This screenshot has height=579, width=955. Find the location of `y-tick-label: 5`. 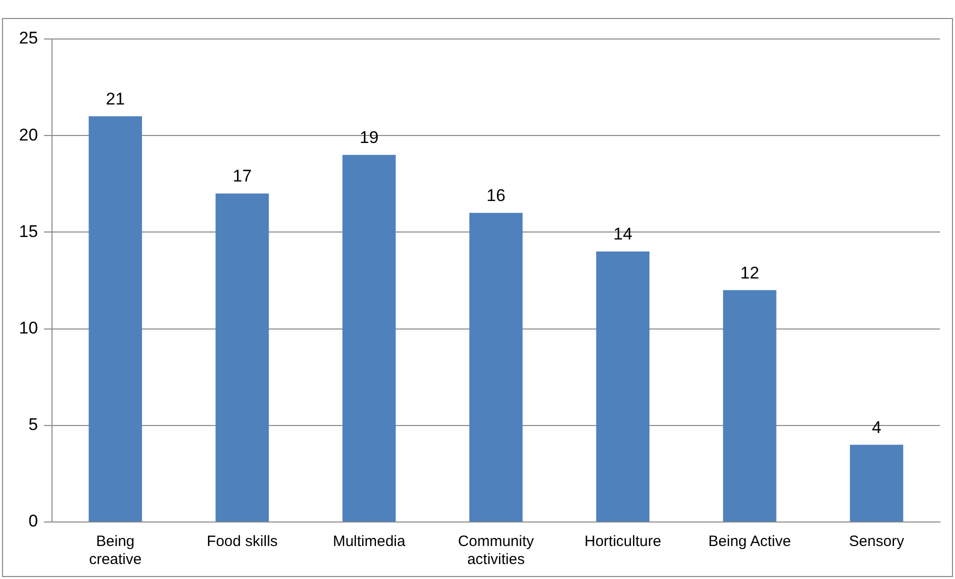

y-tick-label: 5 is located at coordinates (33, 424).